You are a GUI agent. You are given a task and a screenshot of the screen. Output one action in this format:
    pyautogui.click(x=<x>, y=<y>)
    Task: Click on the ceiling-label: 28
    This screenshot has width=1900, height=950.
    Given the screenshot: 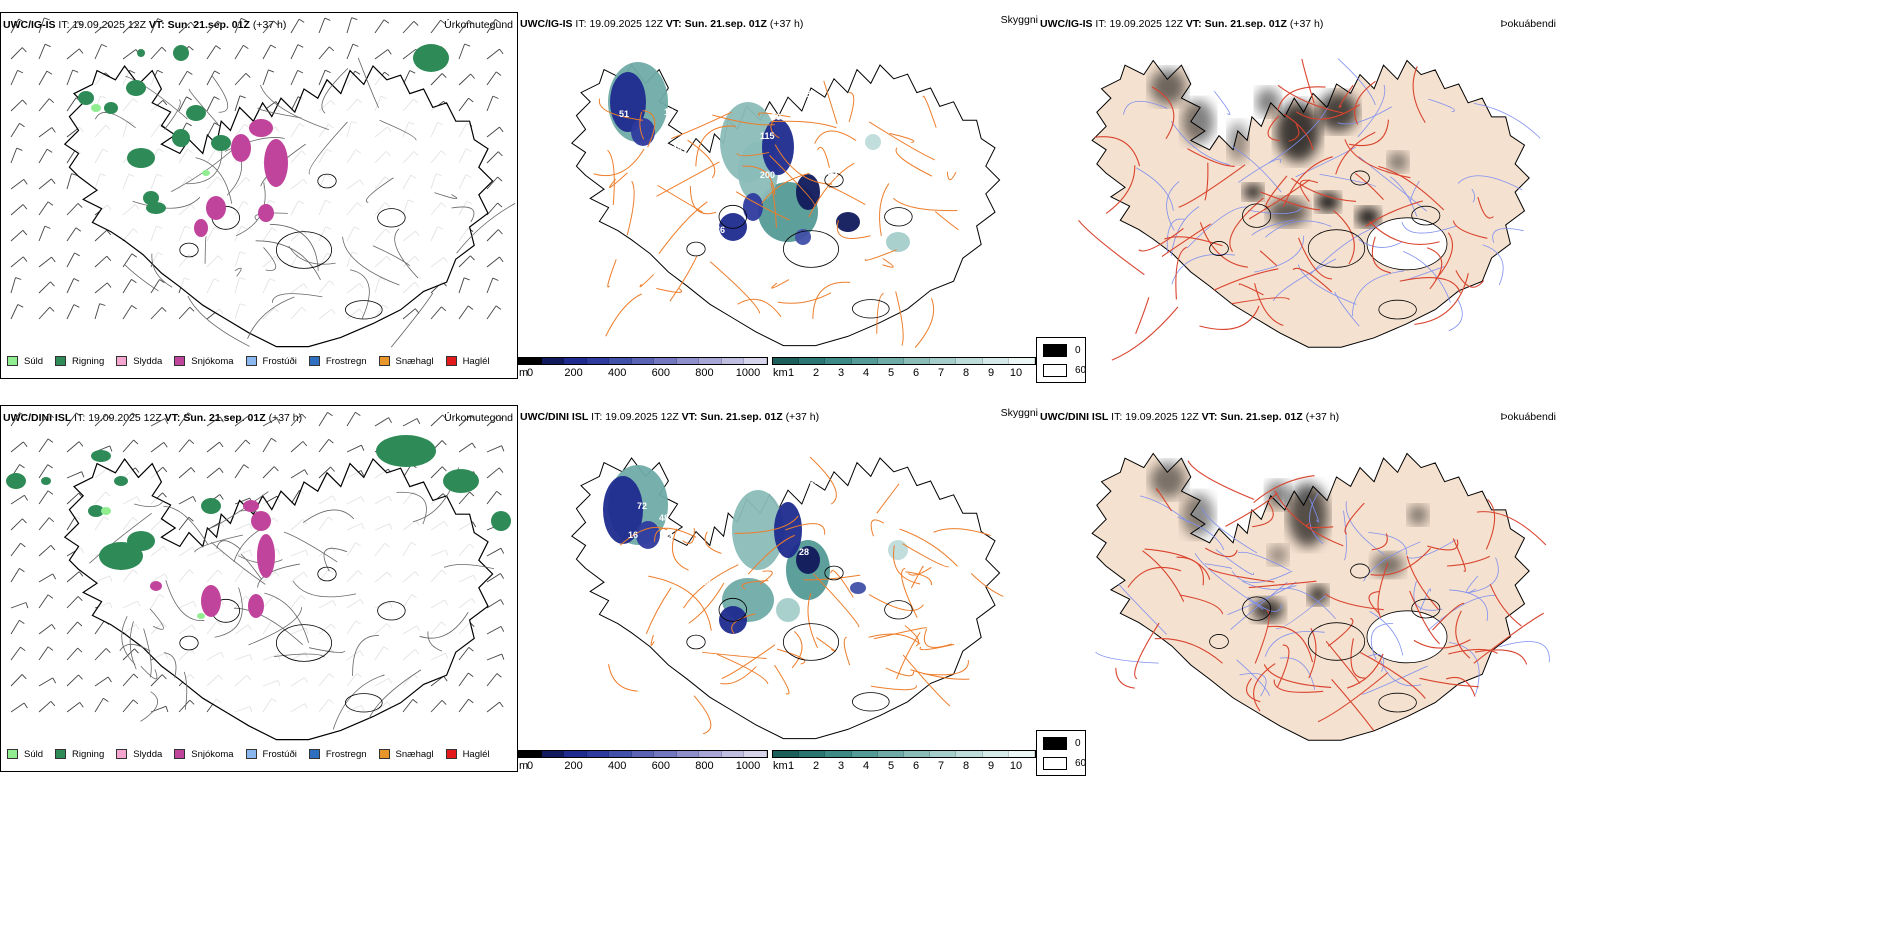 What is the action you would take?
    pyautogui.click(x=804, y=552)
    